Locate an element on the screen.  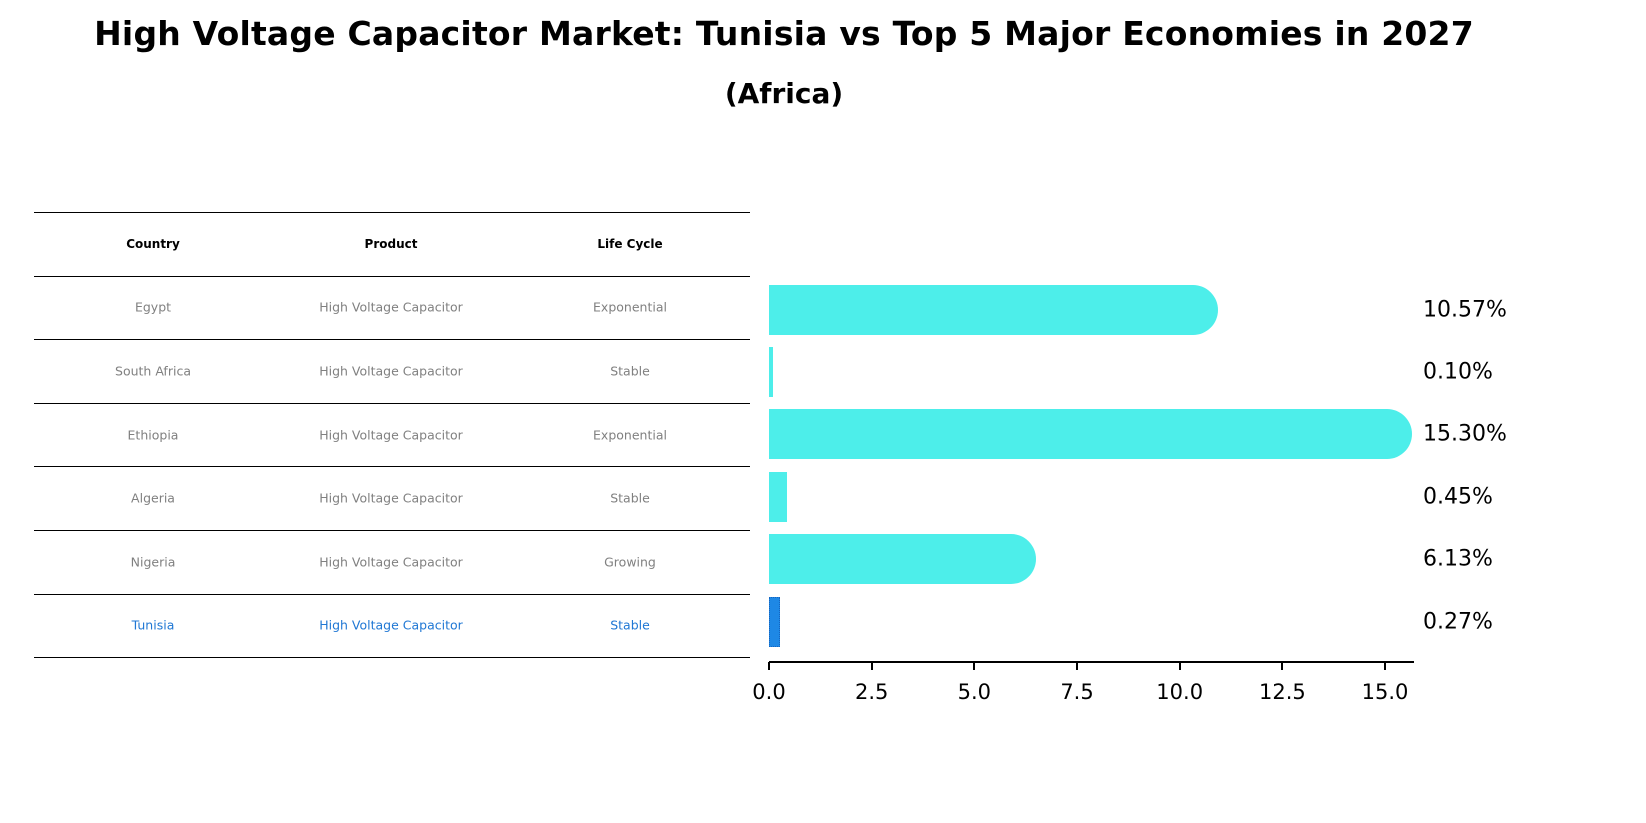
table-cell-country: Tunisia is located at coordinates (153, 625).